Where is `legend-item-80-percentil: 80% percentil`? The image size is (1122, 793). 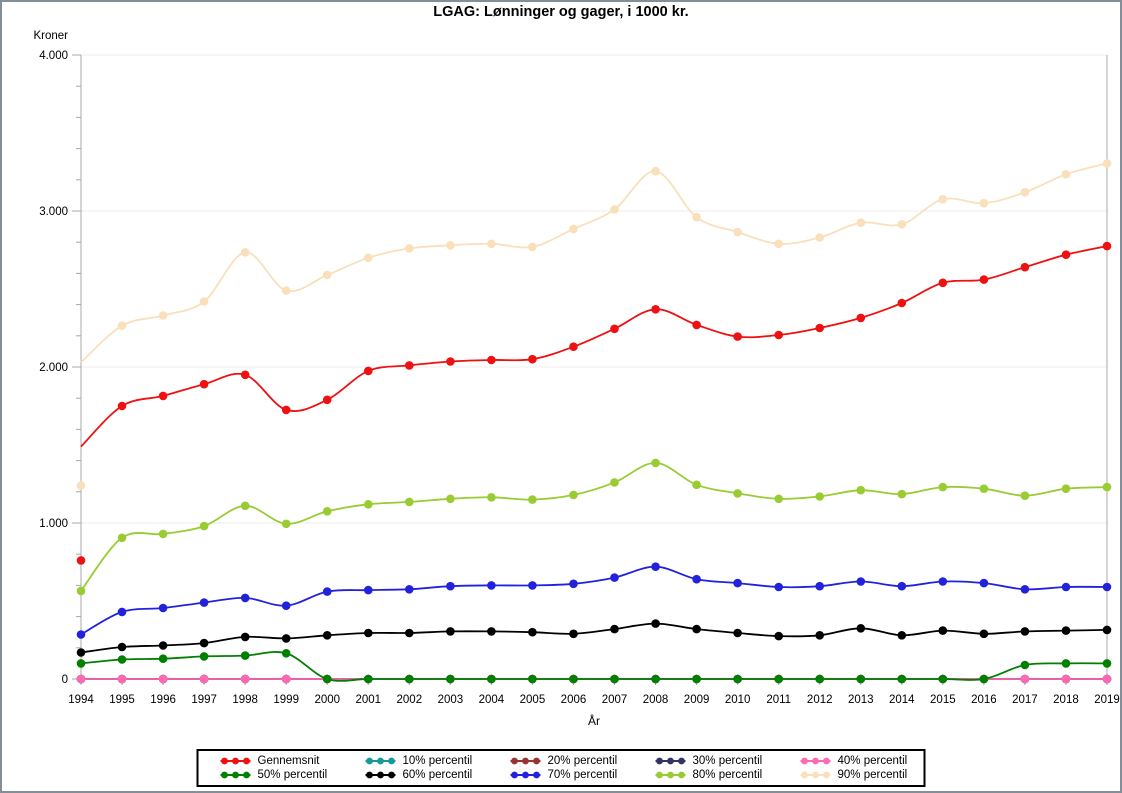 legend-item-80-percentil: 80% percentil is located at coordinates (706, 775).